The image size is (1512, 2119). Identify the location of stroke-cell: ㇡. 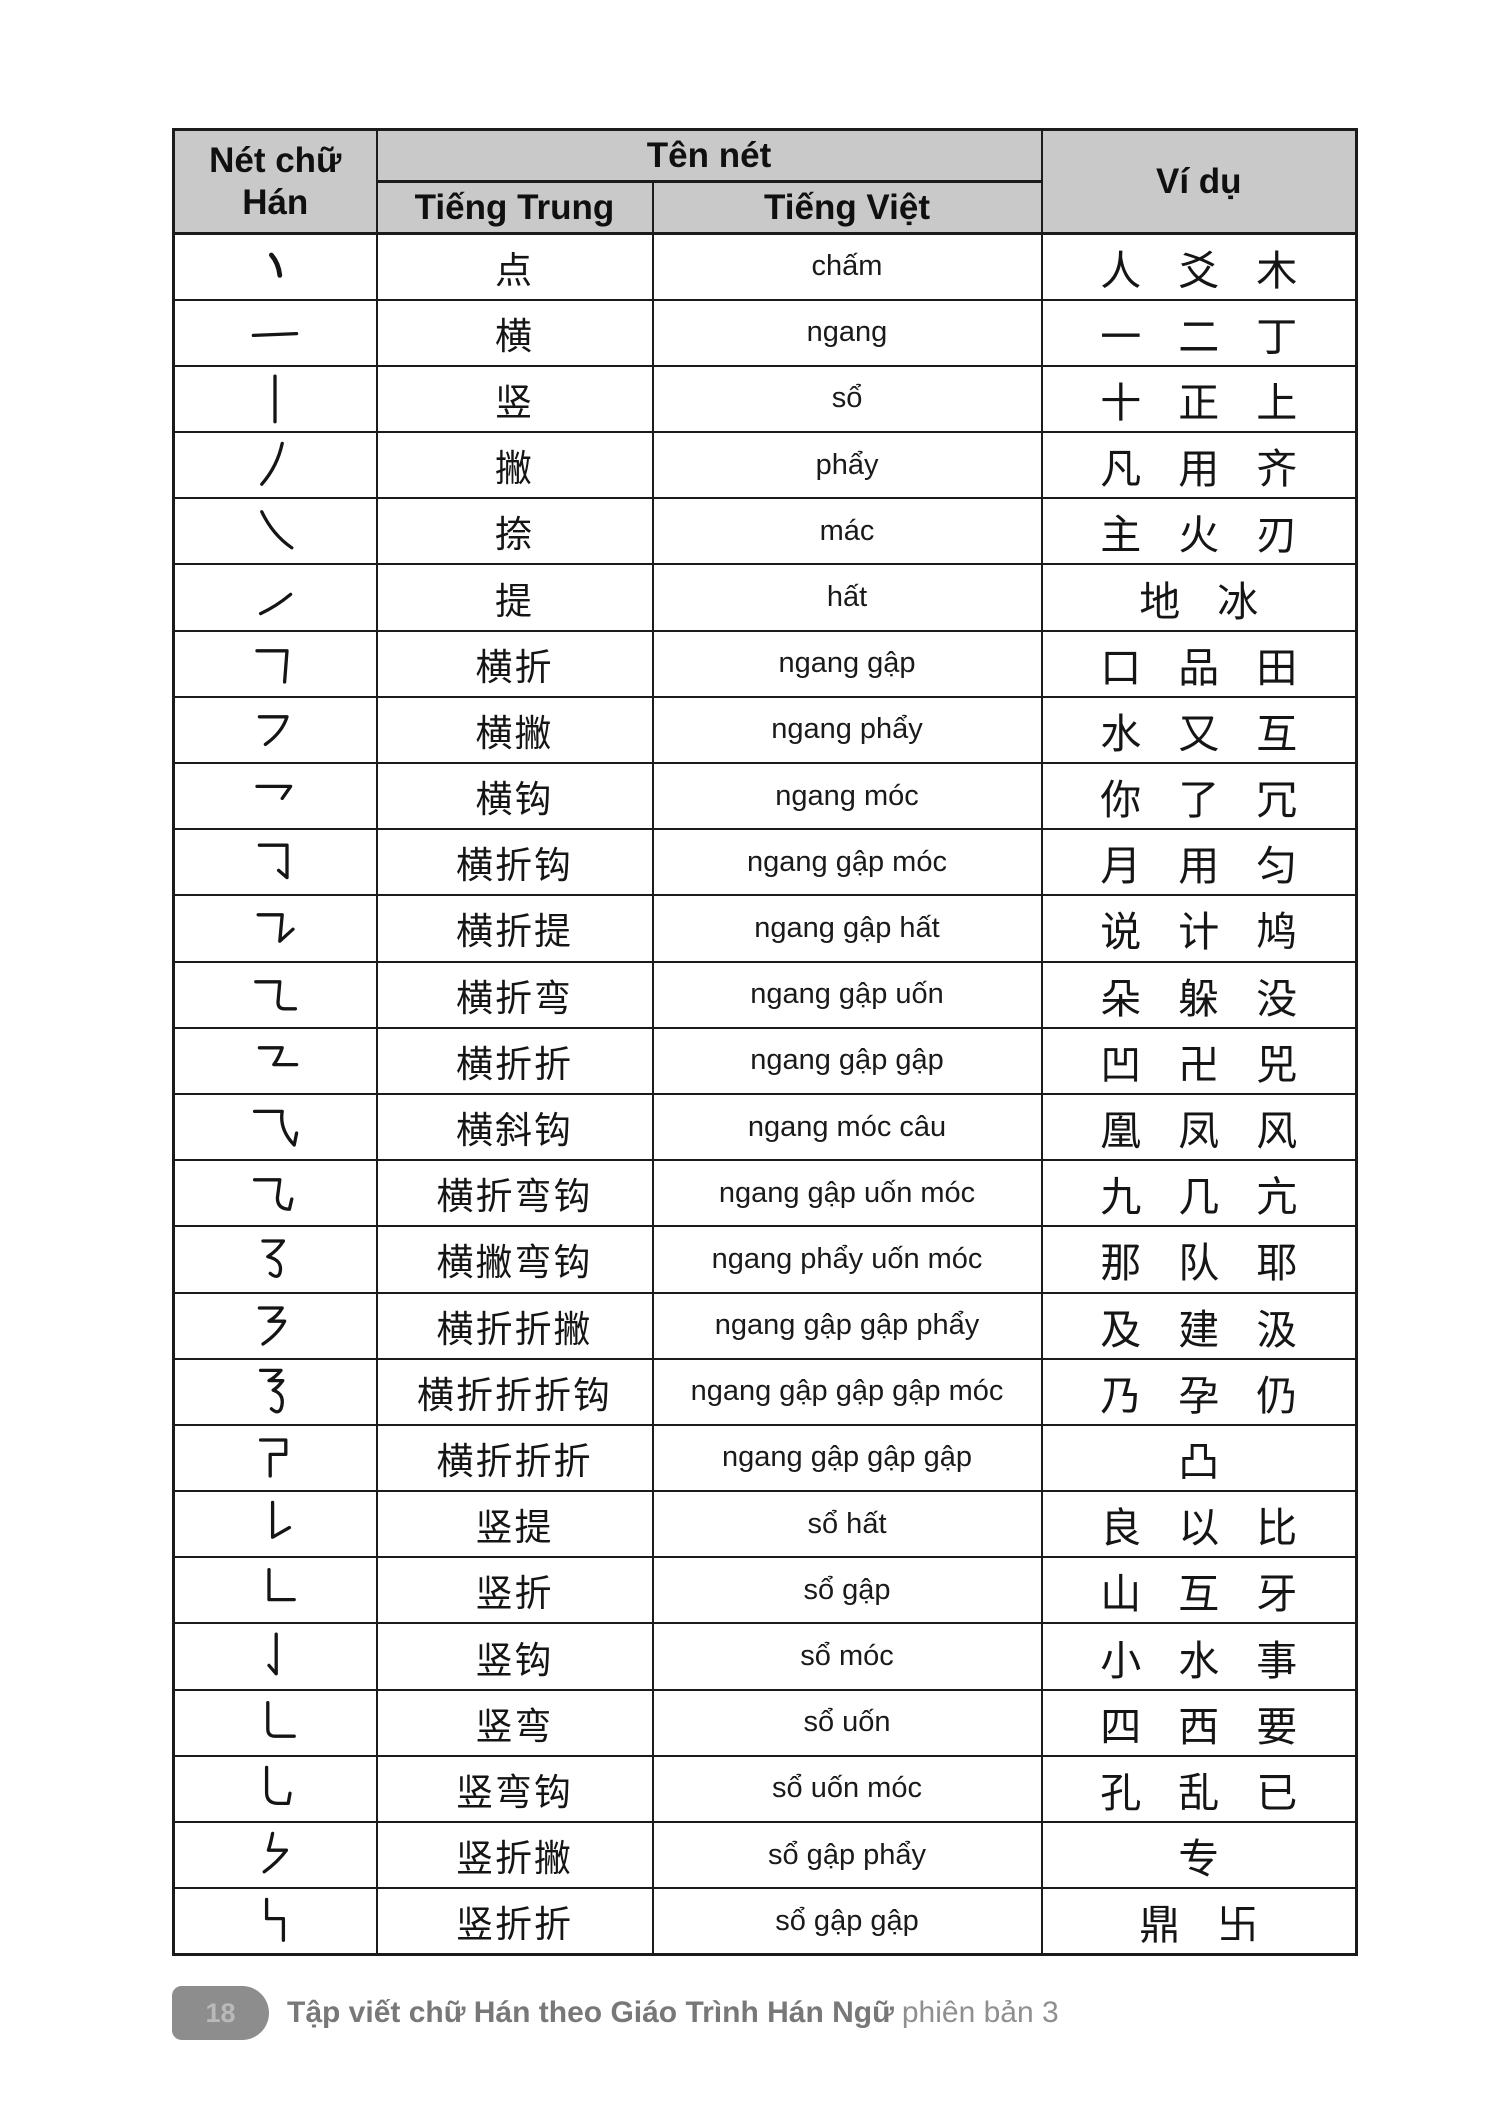
(275, 1391).